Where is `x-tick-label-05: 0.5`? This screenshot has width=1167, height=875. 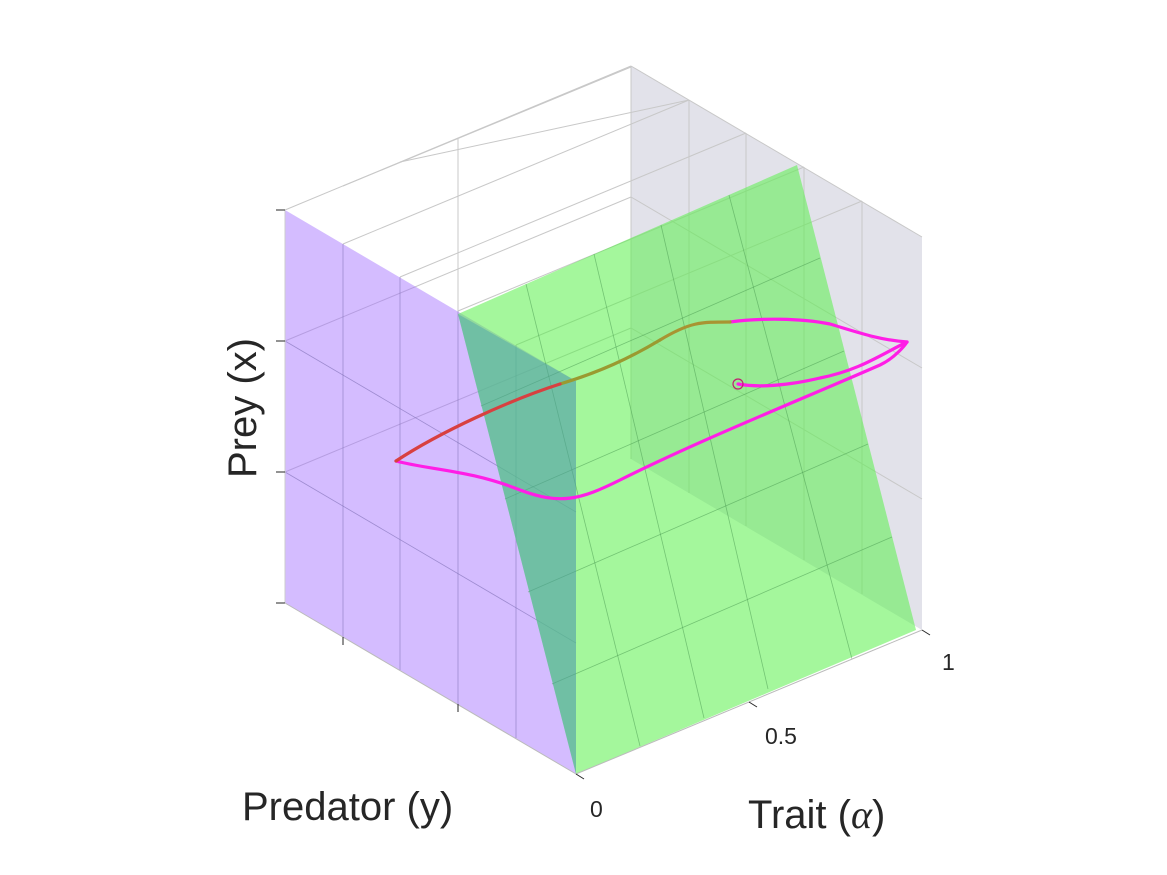 x-tick-label-05: 0.5 is located at coordinates (781, 736).